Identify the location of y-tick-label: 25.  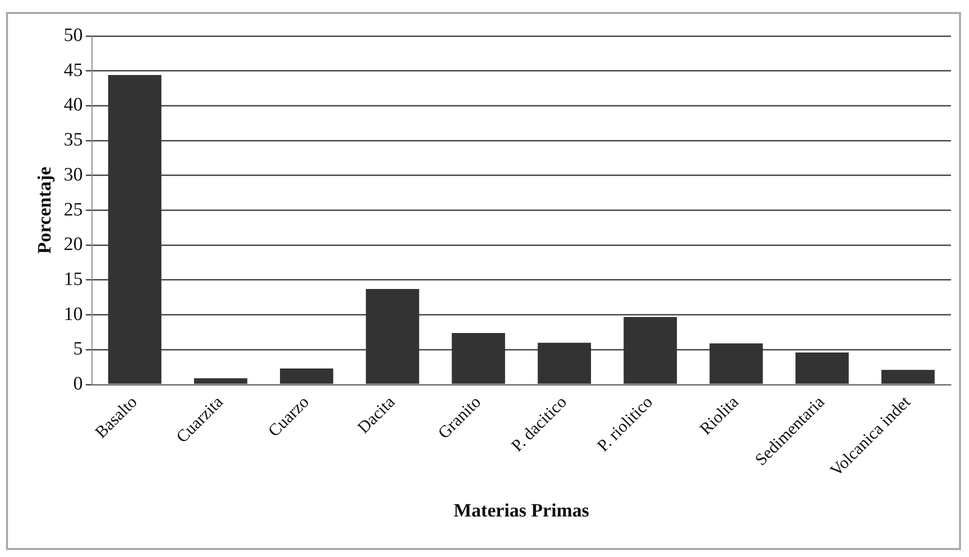
(73, 209).